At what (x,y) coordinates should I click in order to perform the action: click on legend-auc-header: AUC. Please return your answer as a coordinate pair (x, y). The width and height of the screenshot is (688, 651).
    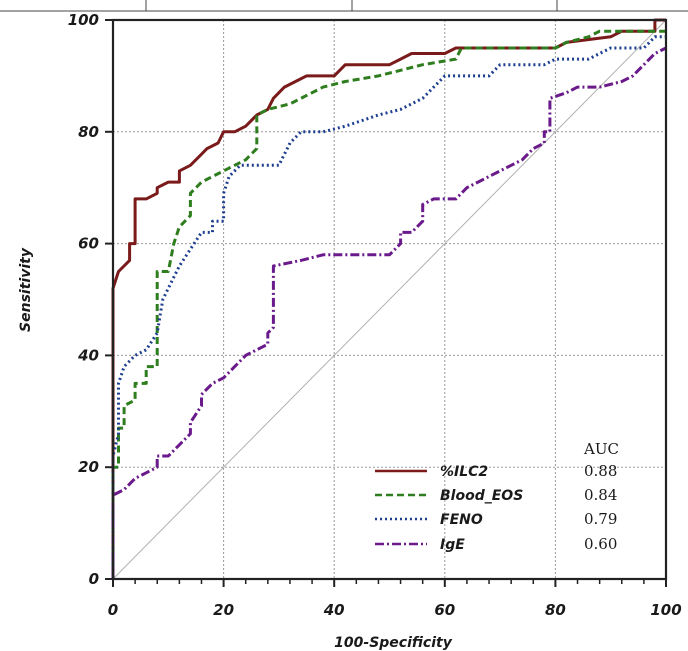
    Looking at the image, I should click on (601, 449).